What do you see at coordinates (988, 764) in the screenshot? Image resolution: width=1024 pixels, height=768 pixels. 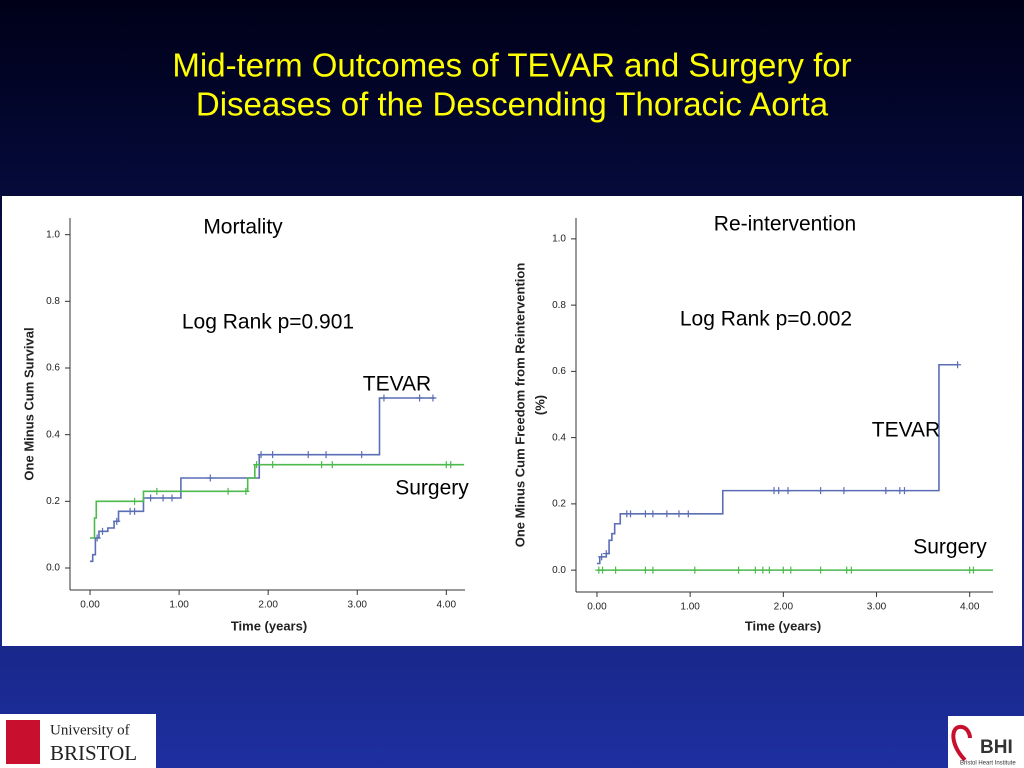 I see `logo-text: Bristol Heart Institute` at bounding box center [988, 764].